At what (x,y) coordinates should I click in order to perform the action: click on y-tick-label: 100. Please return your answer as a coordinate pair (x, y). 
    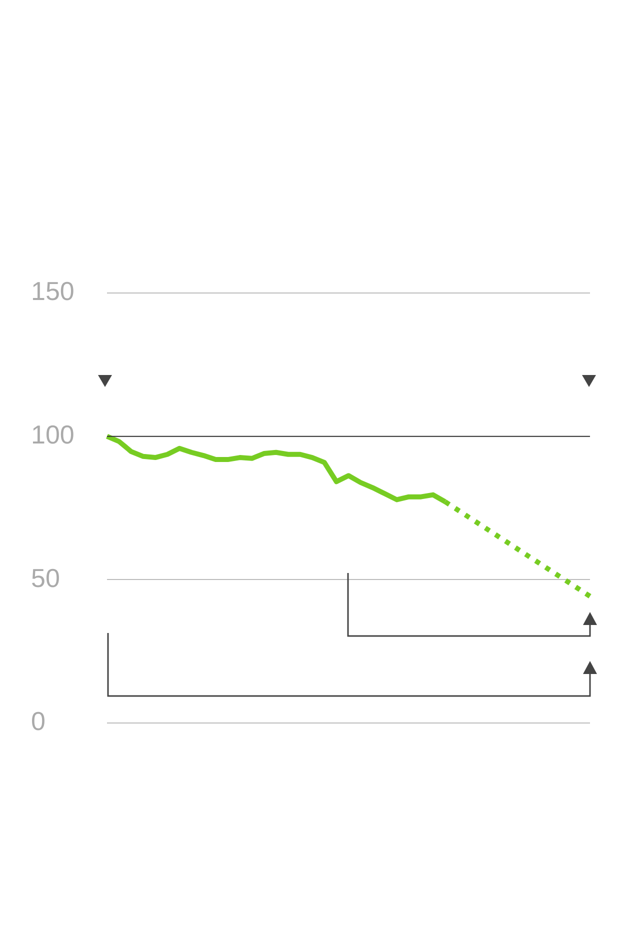
    Looking at the image, I should click on (52, 435).